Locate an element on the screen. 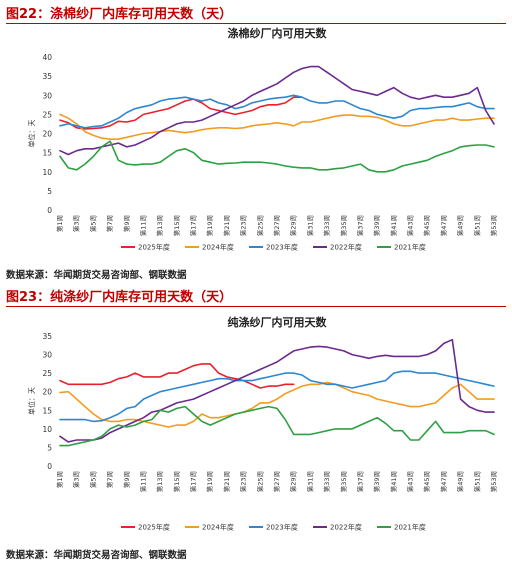 The height and width of the screenshot is (564, 512). figure-23-source: 数据来源：华闻期货交易咨询部、钢联数据 is located at coordinates (96, 555).